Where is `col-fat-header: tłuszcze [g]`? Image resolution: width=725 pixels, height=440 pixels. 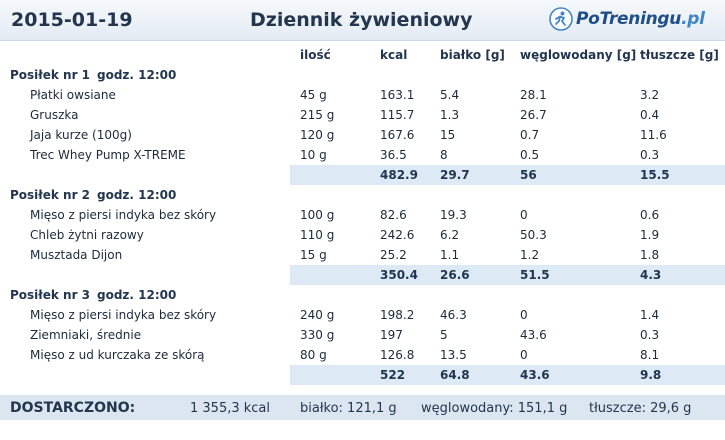
col-fat-header: tłuszcze [g] is located at coordinates (679, 55).